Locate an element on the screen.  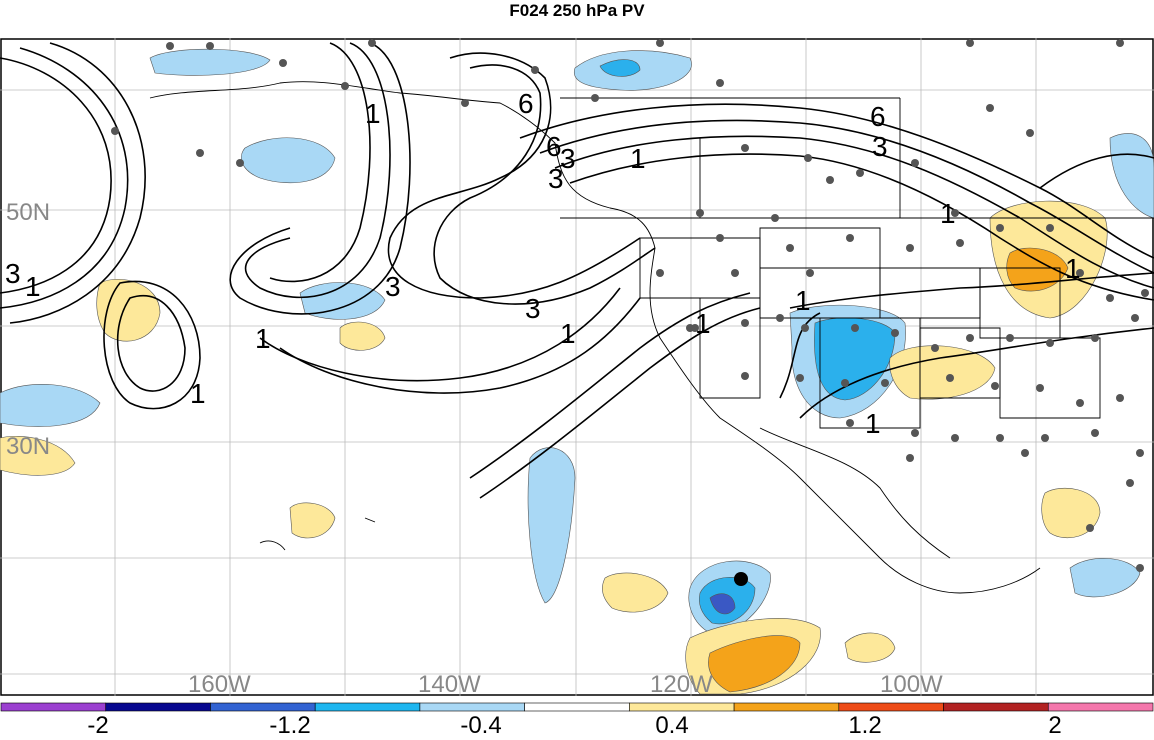
positive-region-core is located at coordinates (754, 664).